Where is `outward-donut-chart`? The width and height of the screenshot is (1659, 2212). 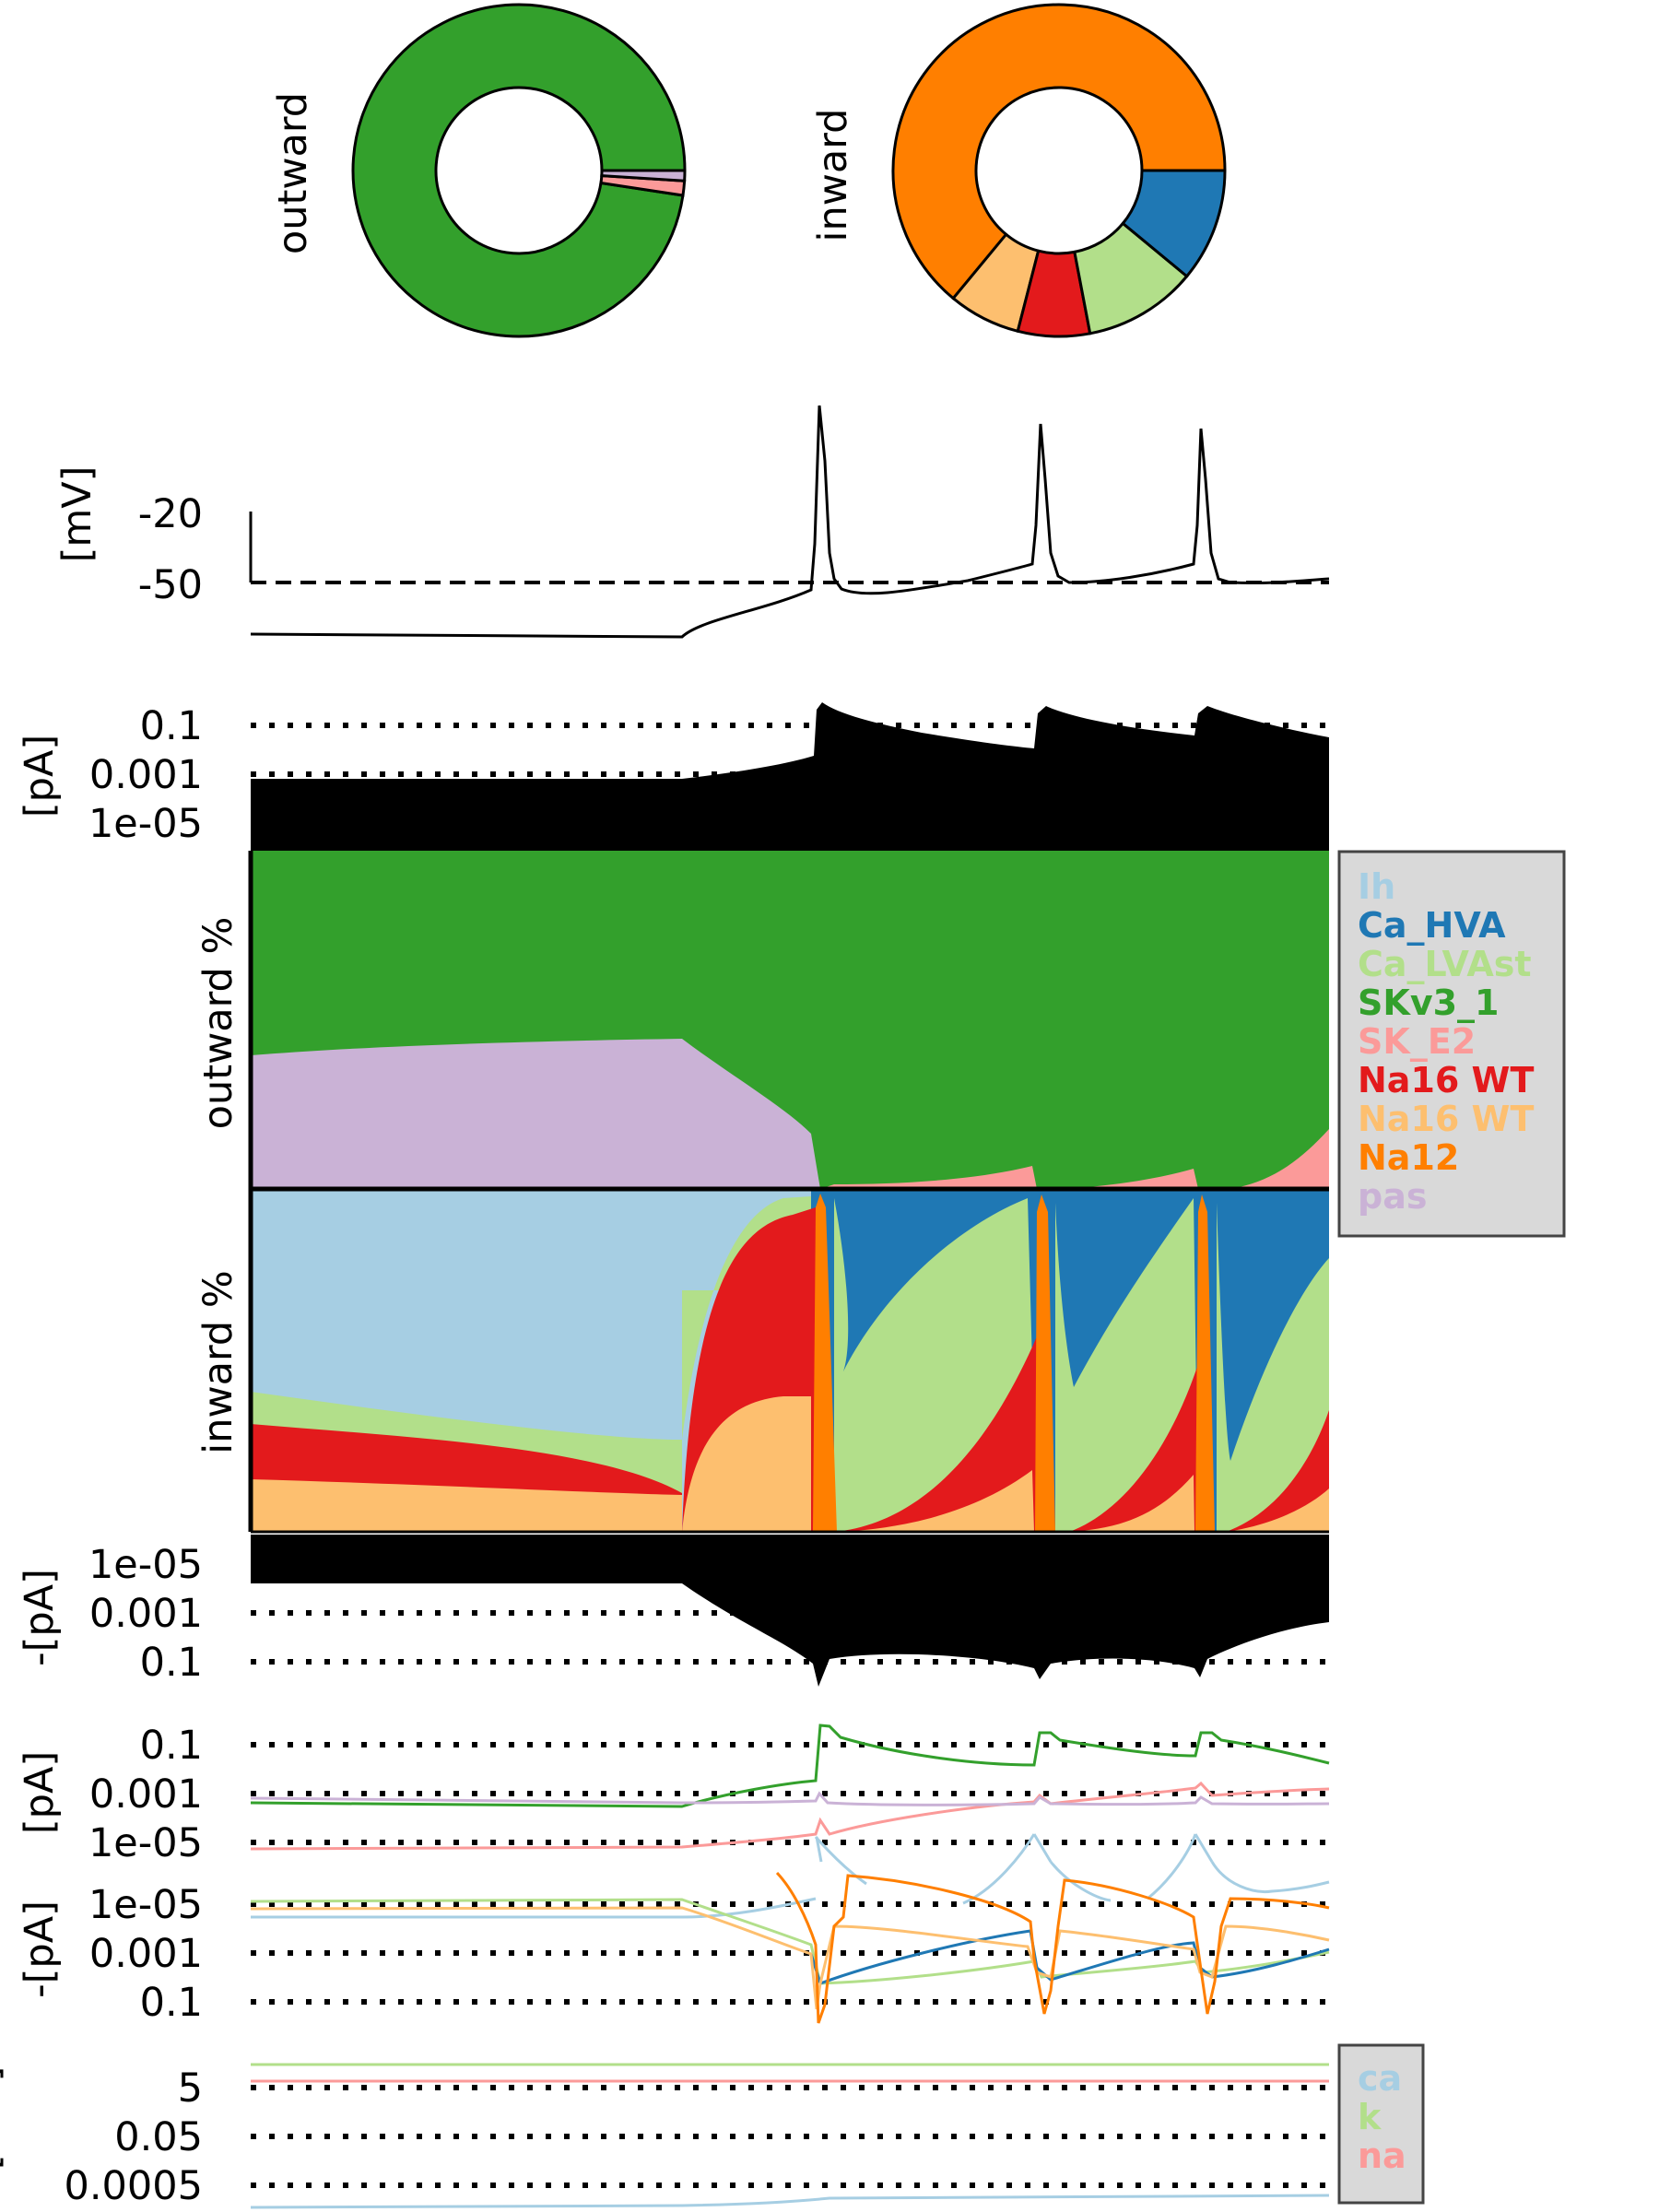
outward-donut-chart is located at coordinates (519, 170).